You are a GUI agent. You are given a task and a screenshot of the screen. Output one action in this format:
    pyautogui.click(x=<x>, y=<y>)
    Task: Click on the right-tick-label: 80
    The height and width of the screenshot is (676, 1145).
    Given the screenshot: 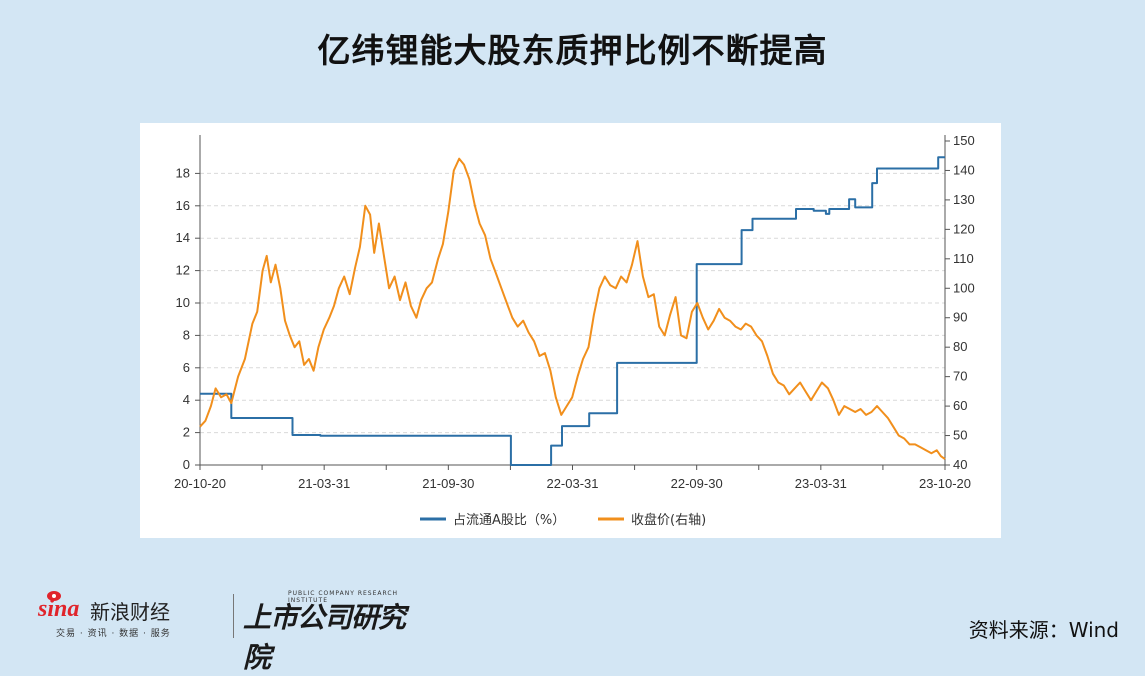 What is the action you would take?
    pyautogui.click(x=960, y=346)
    